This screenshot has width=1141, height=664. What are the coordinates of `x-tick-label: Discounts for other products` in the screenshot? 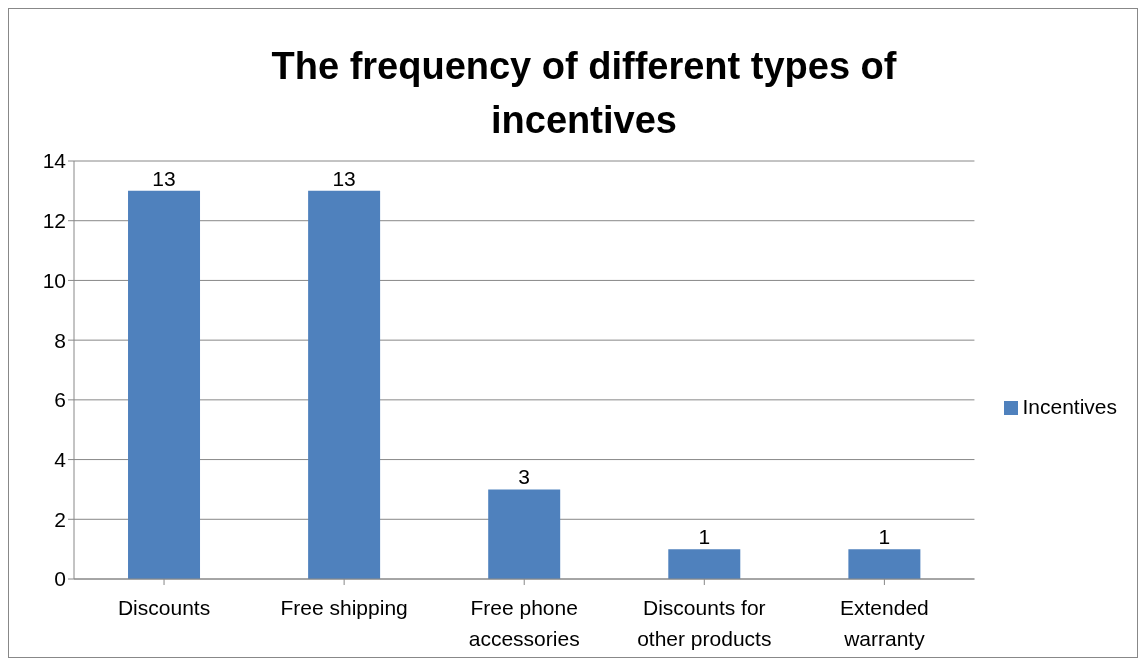 It's located at (704, 623).